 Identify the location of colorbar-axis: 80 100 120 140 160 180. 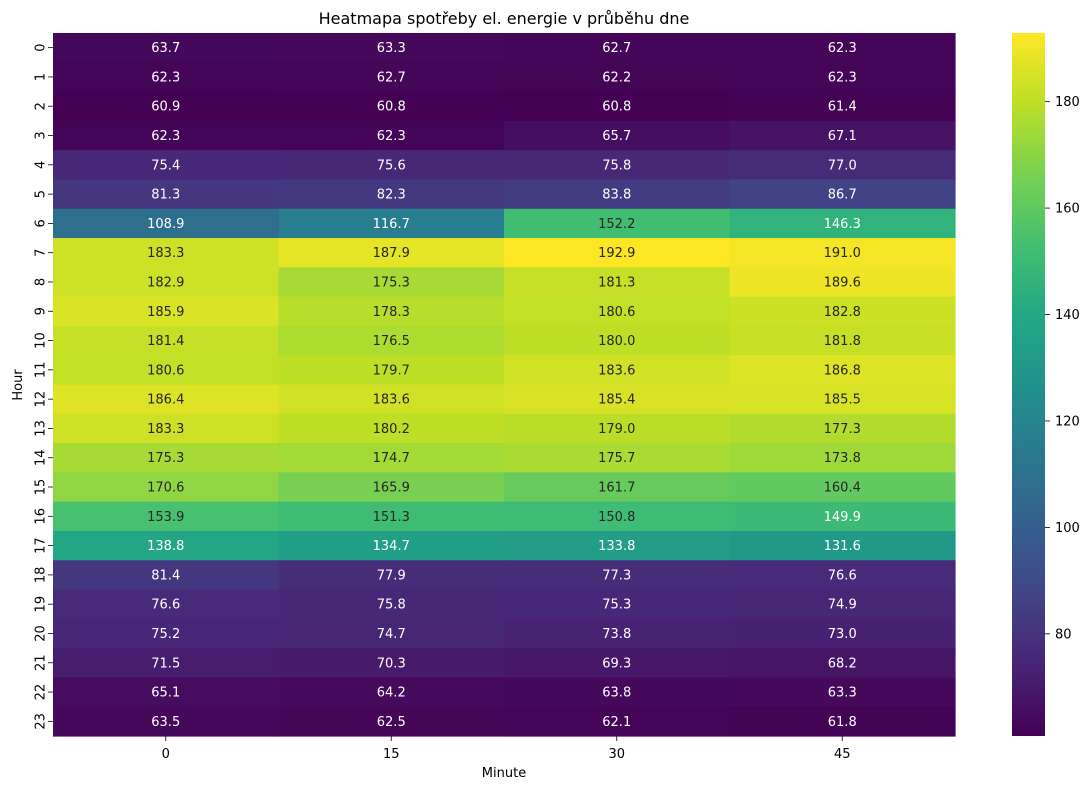
(1062, 368).